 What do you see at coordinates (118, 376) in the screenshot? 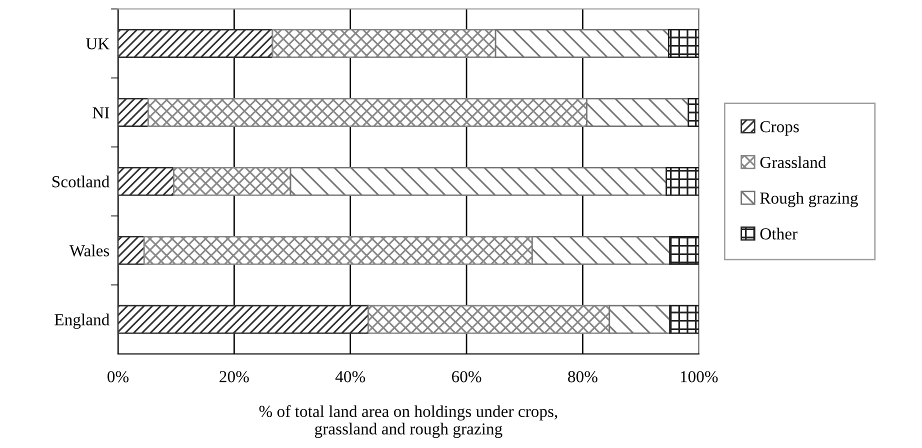
I see `x-tick-label: 0%` at bounding box center [118, 376].